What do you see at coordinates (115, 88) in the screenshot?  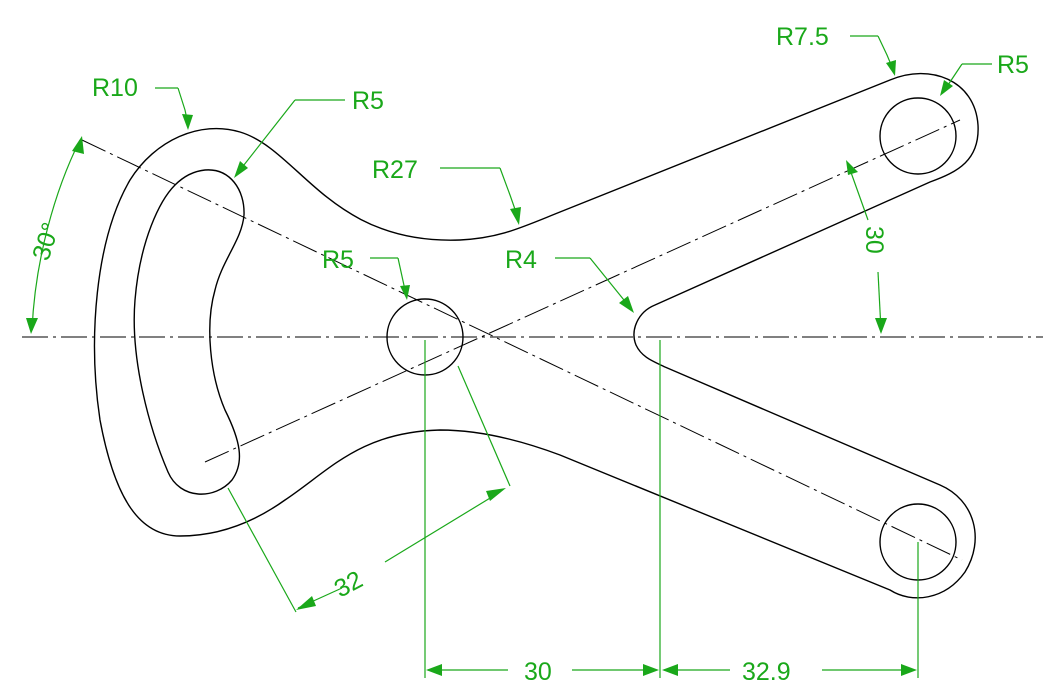 I see `r10-label: R10` at bounding box center [115, 88].